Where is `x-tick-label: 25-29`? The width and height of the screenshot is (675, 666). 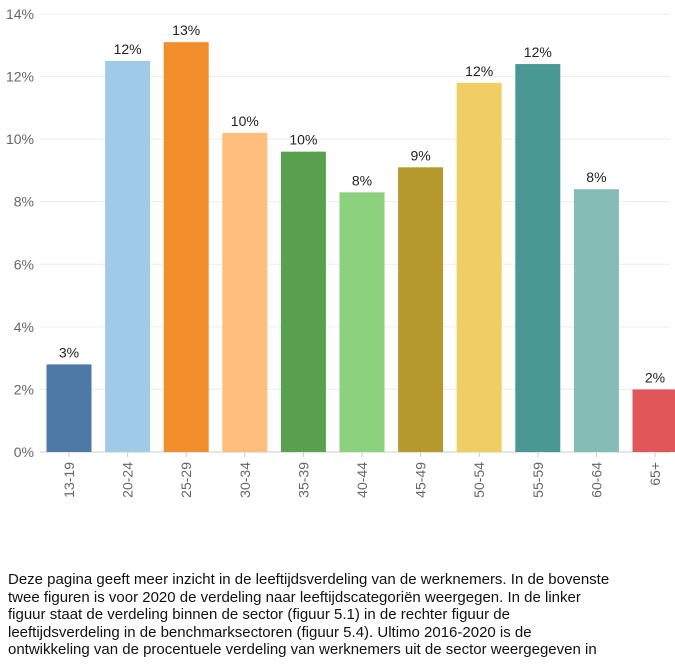 x-tick-label: 25-29 is located at coordinates (186, 480).